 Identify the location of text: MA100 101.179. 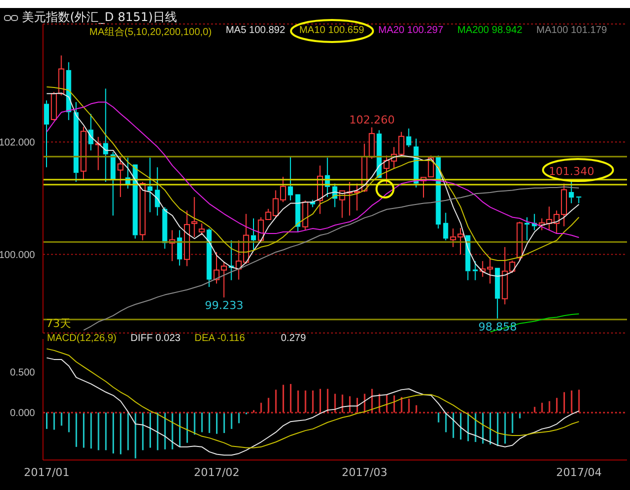
(571, 31).